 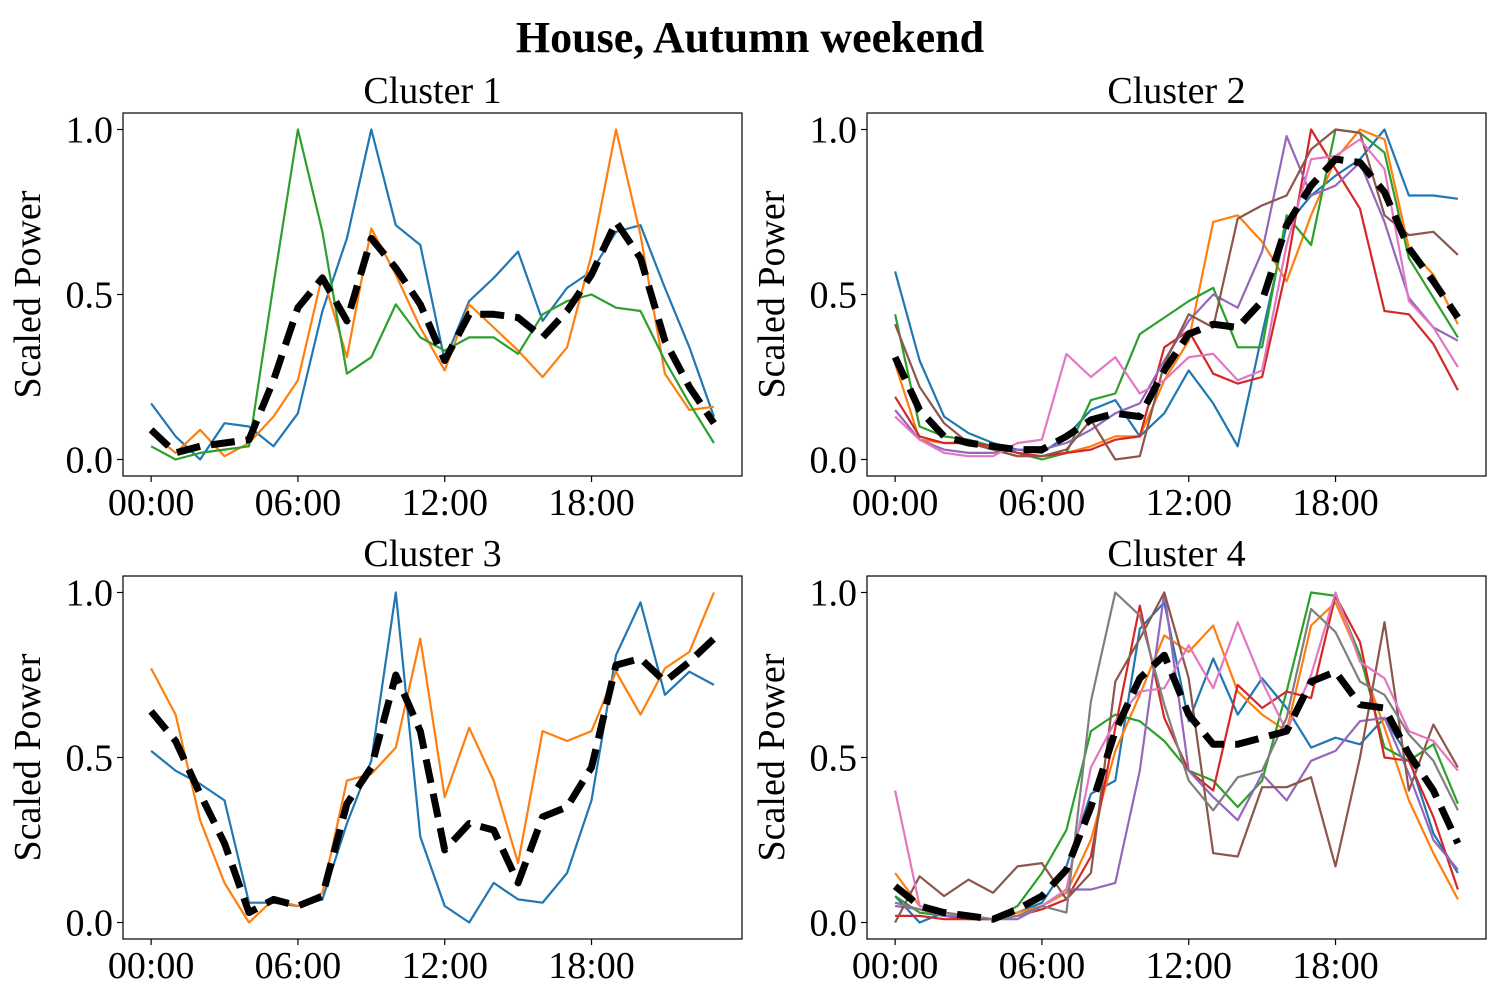 I want to click on subplot-title: Cluster 1, so click(x=432, y=91).